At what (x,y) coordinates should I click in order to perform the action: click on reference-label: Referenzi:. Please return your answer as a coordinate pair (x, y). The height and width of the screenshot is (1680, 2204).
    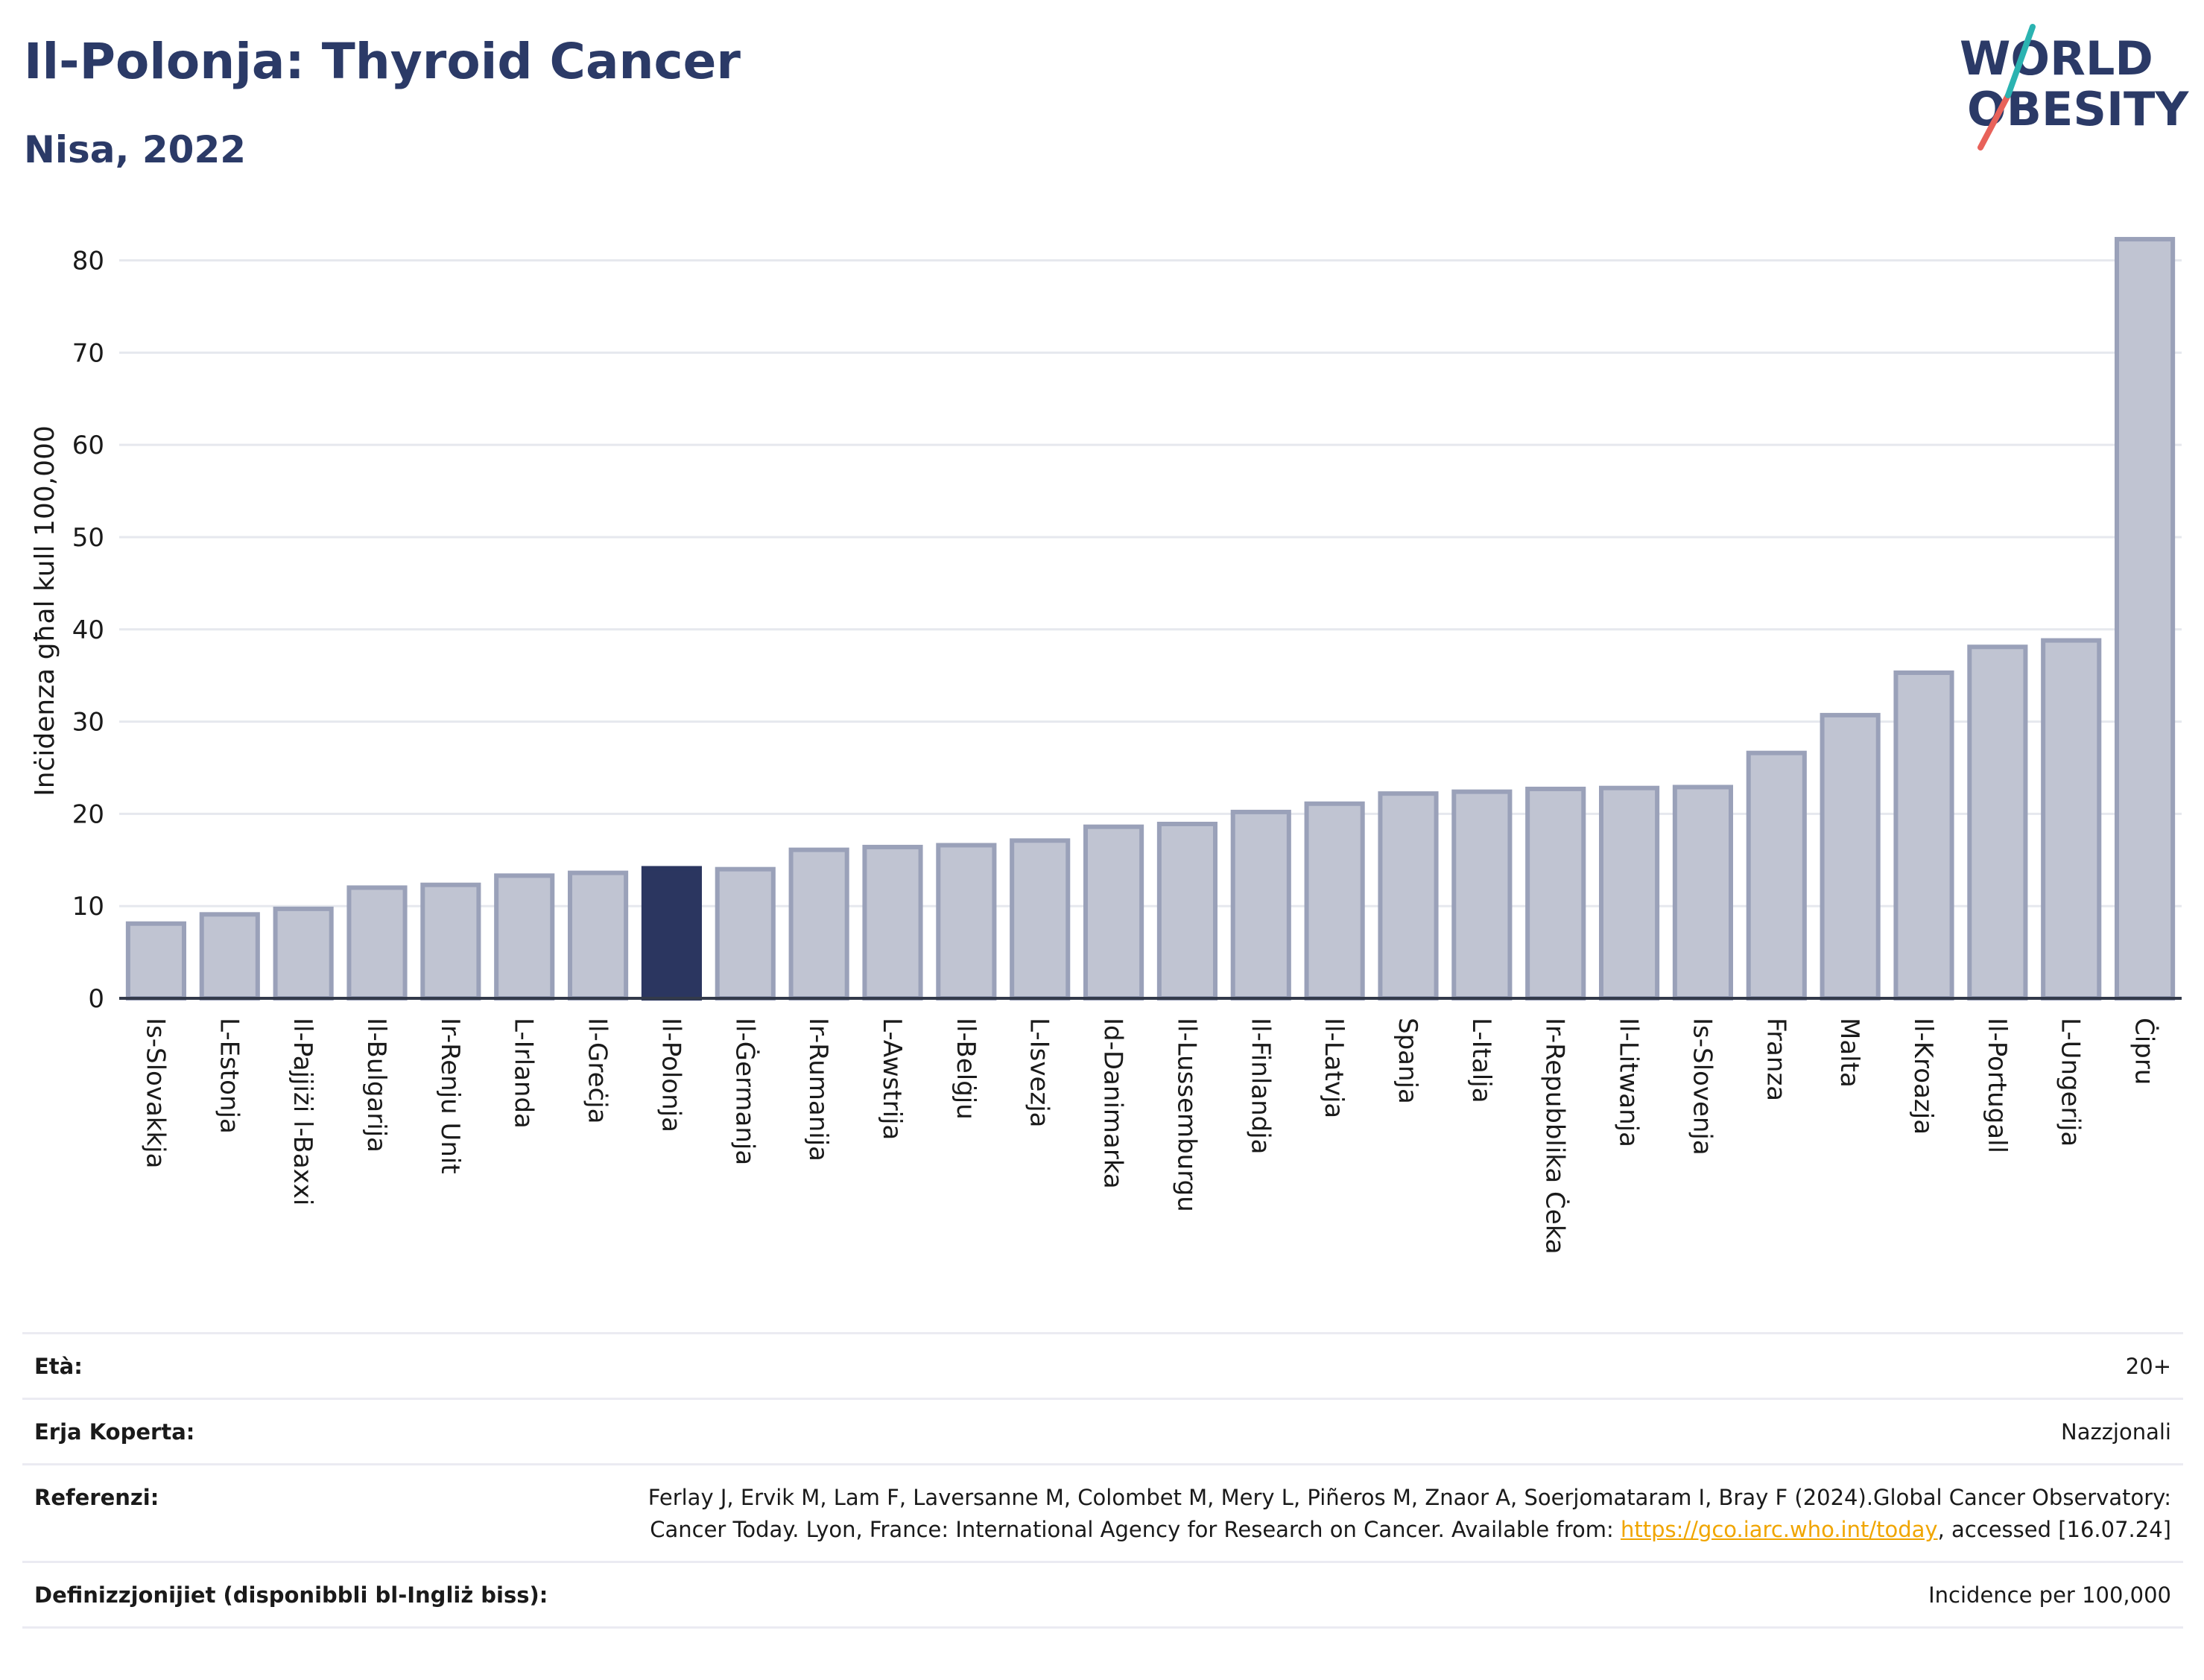
    Looking at the image, I should click on (97, 1497).